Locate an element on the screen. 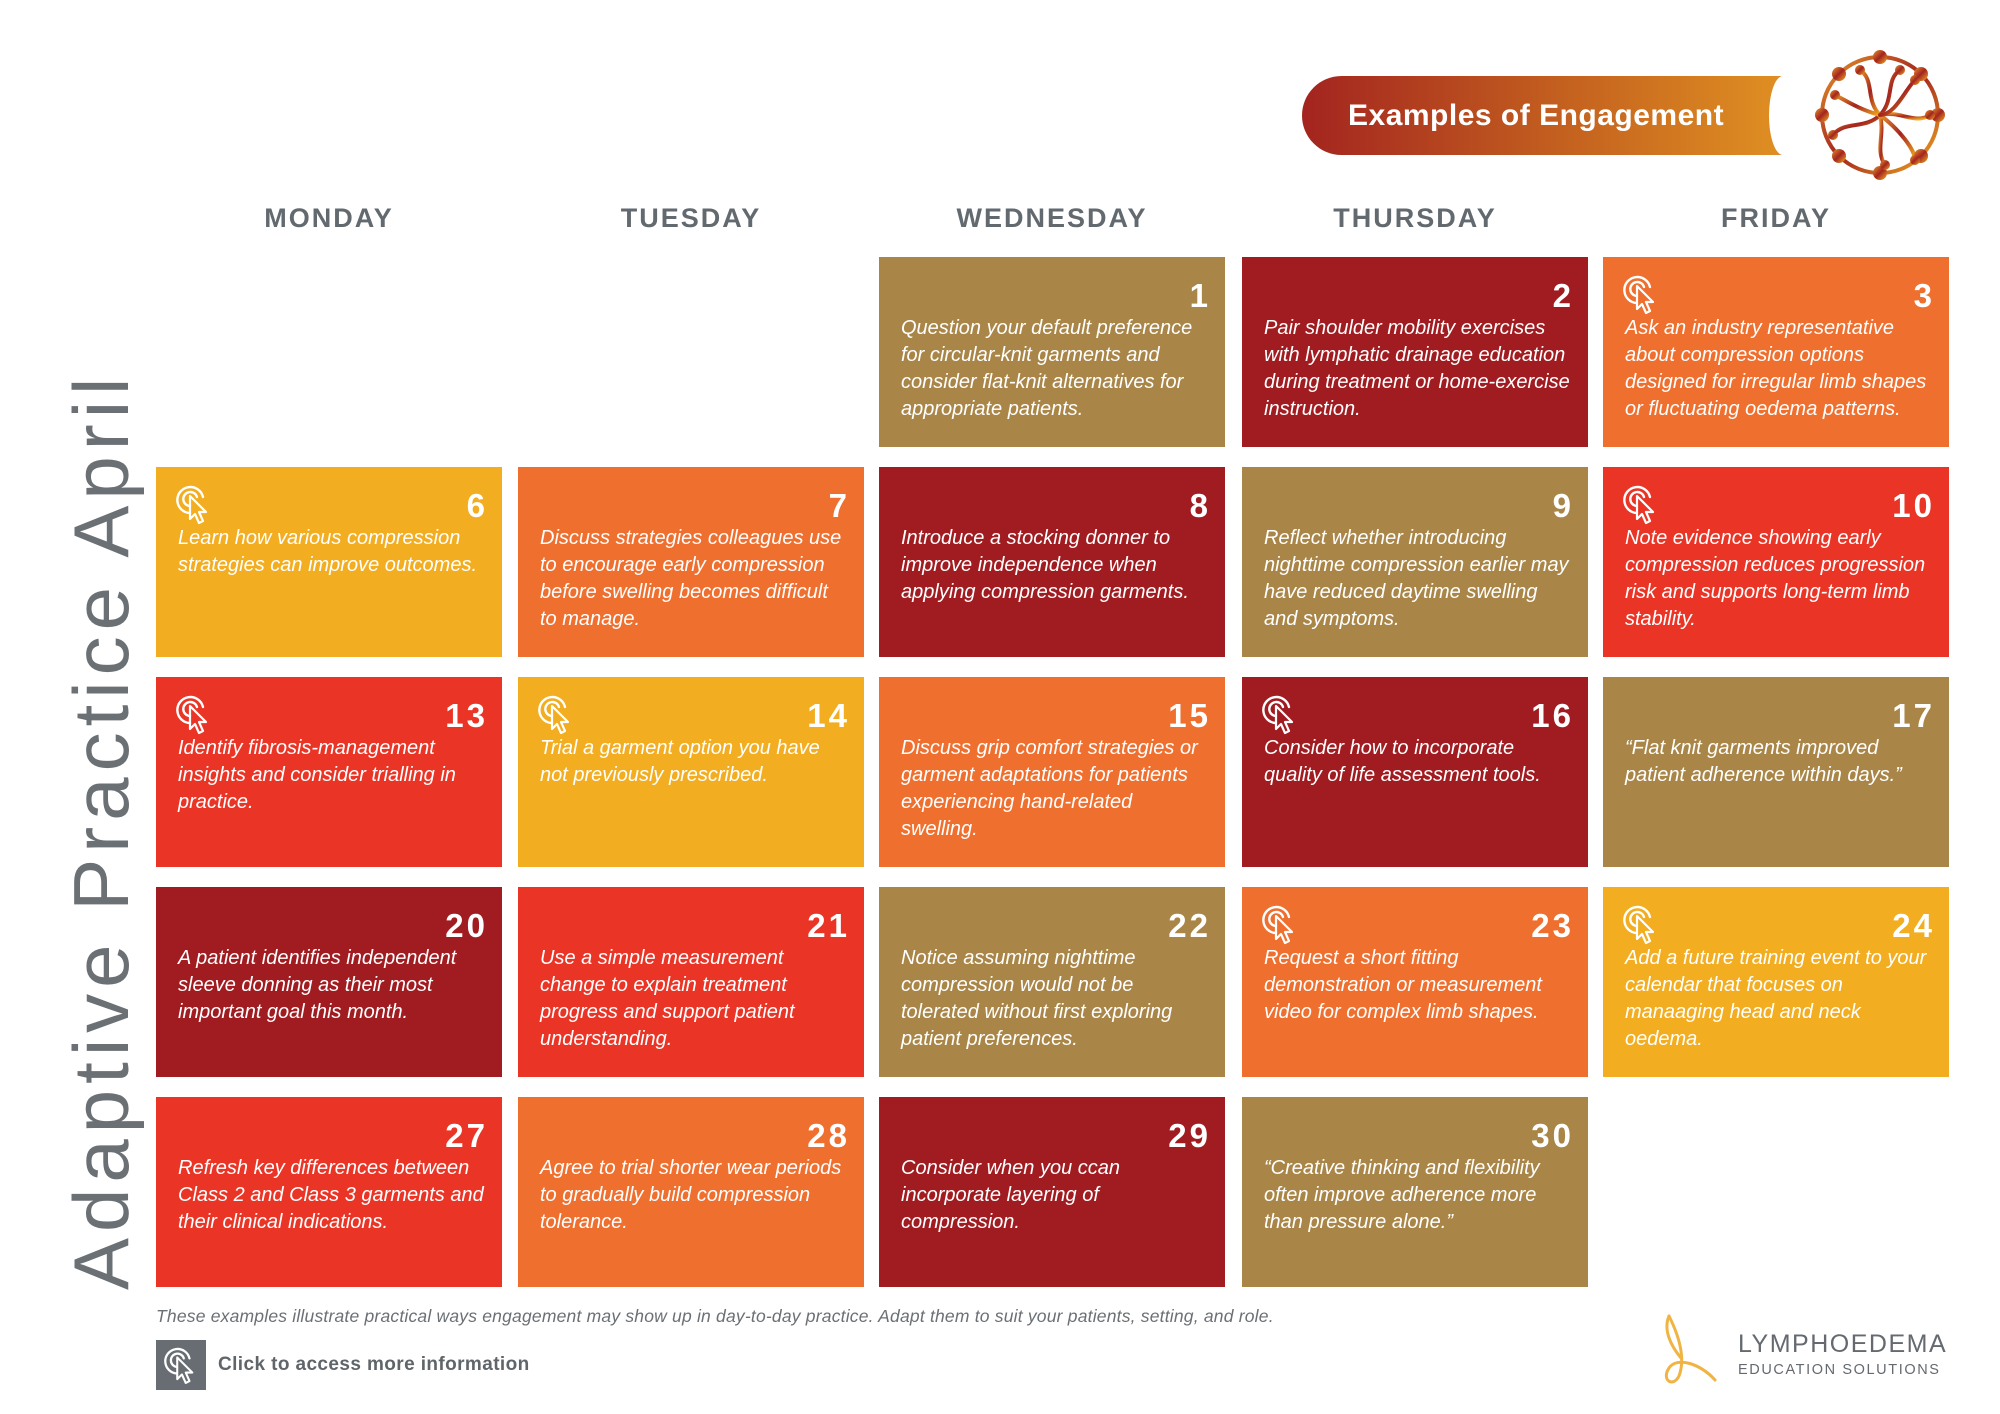  logo-line-2: EDUCATION SOLUTIONS is located at coordinates (1839, 1370).